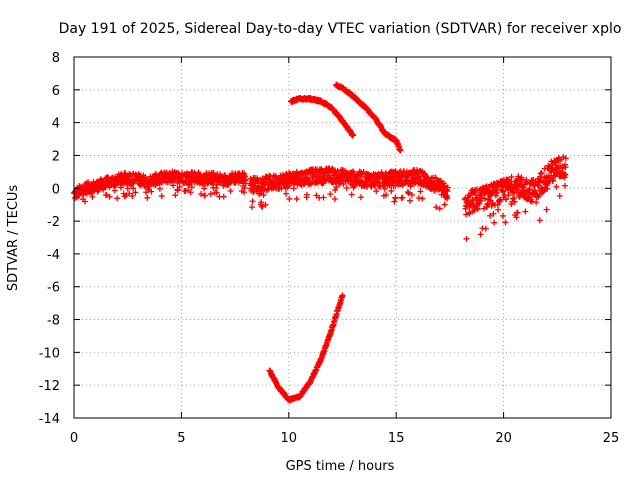 This screenshot has height=480, width=640. What do you see at coordinates (49, 353) in the screenshot?
I see `y-tick-label: -10` at bounding box center [49, 353].